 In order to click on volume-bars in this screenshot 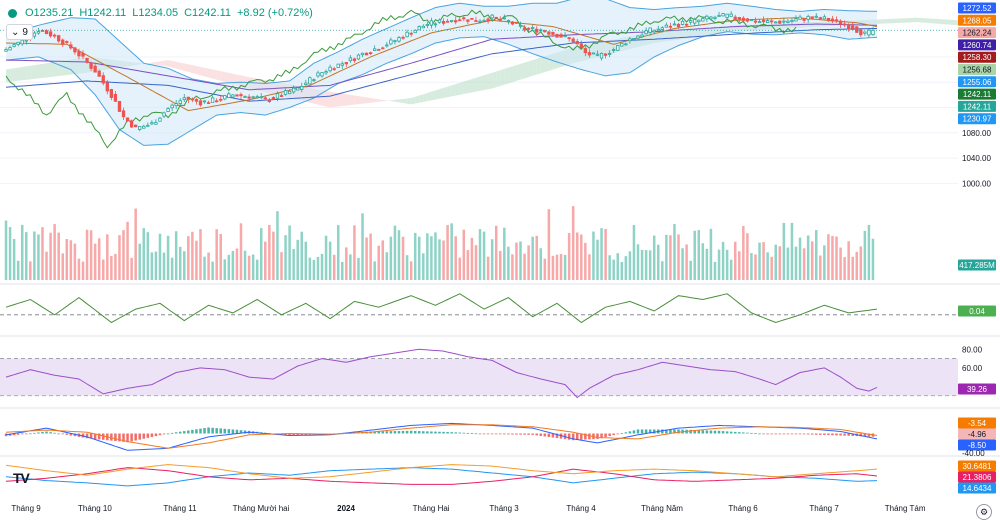, I will do `click(439, 243)`.